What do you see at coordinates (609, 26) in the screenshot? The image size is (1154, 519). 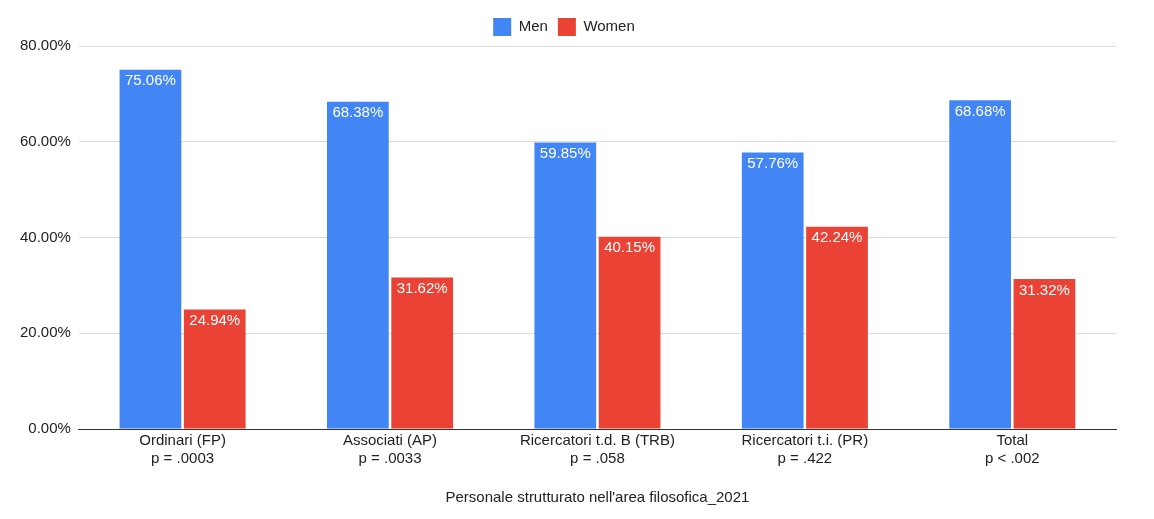 I see `legend-label: Women` at bounding box center [609, 26].